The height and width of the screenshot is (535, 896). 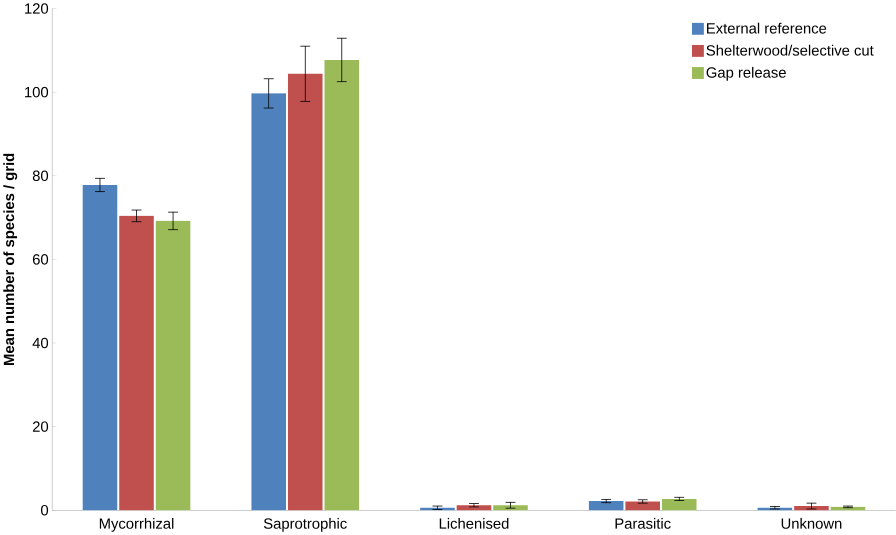 I want to click on y-tick-label: 120, so click(x=36, y=8).